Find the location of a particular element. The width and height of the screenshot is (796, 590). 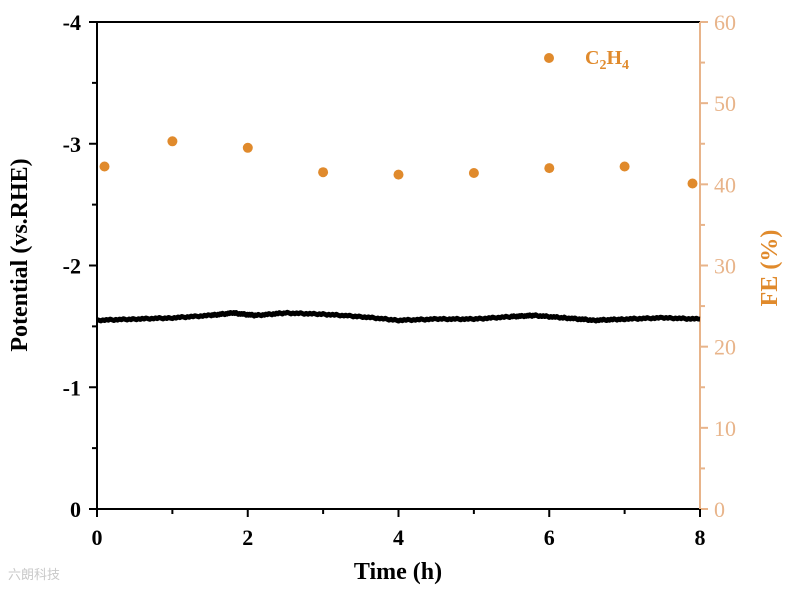

y-right-tick-label: 50 is located at coordinates (725, 103).